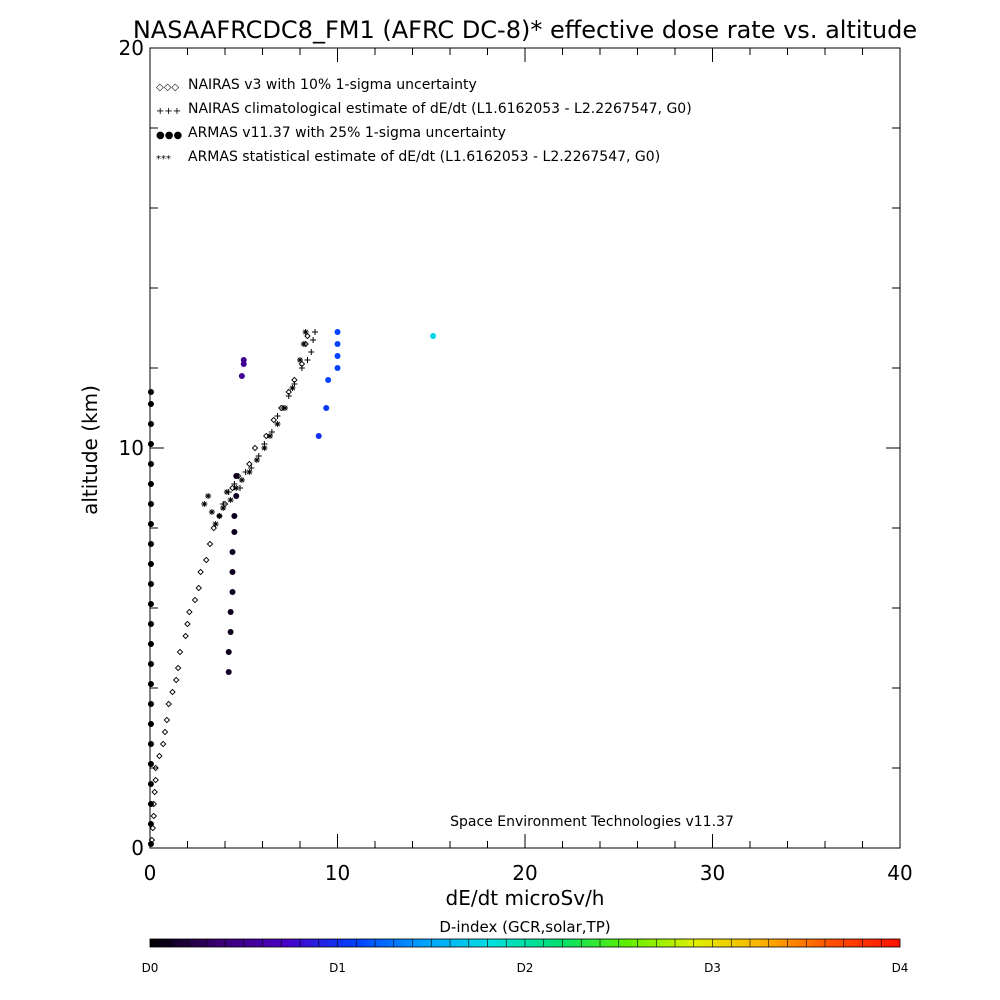 The height and width of the screenshot is (1000, 1000). I want to click on y-tick-label: 10, so click(131, 448).